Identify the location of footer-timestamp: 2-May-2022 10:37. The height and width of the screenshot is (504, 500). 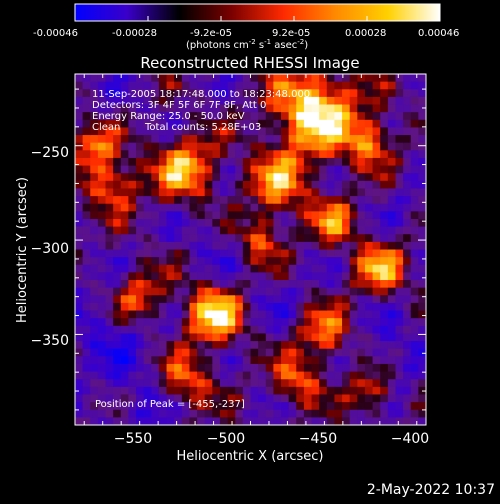
(431, 490).